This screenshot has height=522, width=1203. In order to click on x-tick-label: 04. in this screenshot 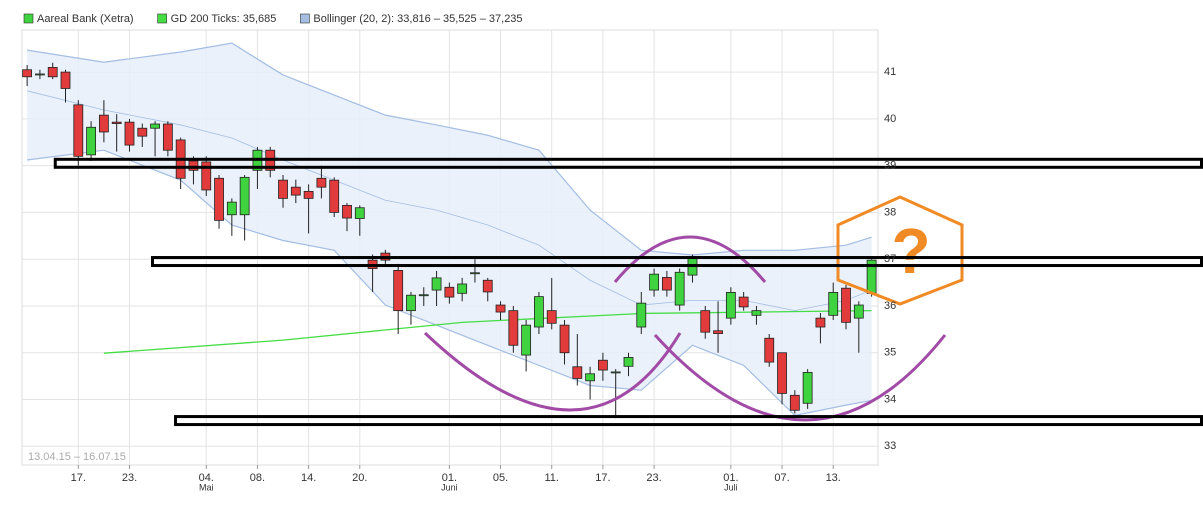, I will do `click(206, 478)`.